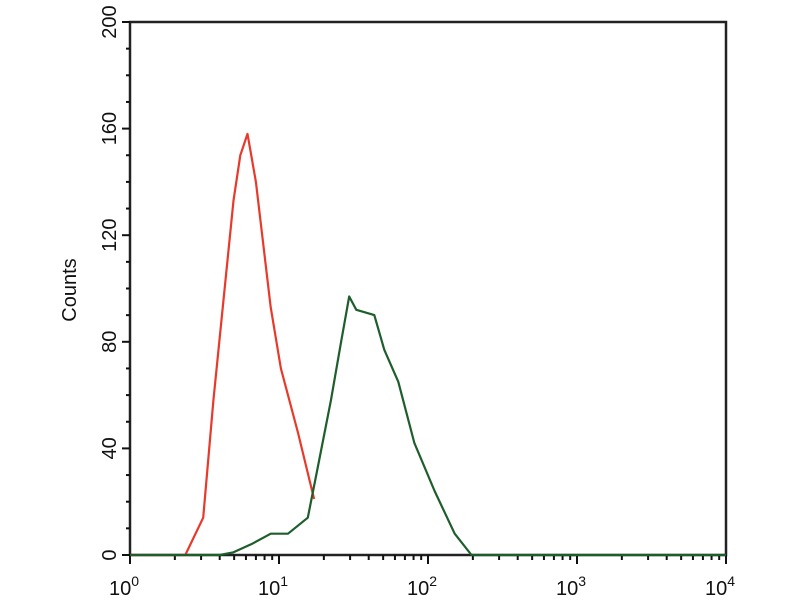 Image resolution: width=800 pixels, height=600 pixels. What do you see at coordinates (731, 581) in the screenshot?
I see `x-tick-exponent: 4` at bounding box center [731, 581].